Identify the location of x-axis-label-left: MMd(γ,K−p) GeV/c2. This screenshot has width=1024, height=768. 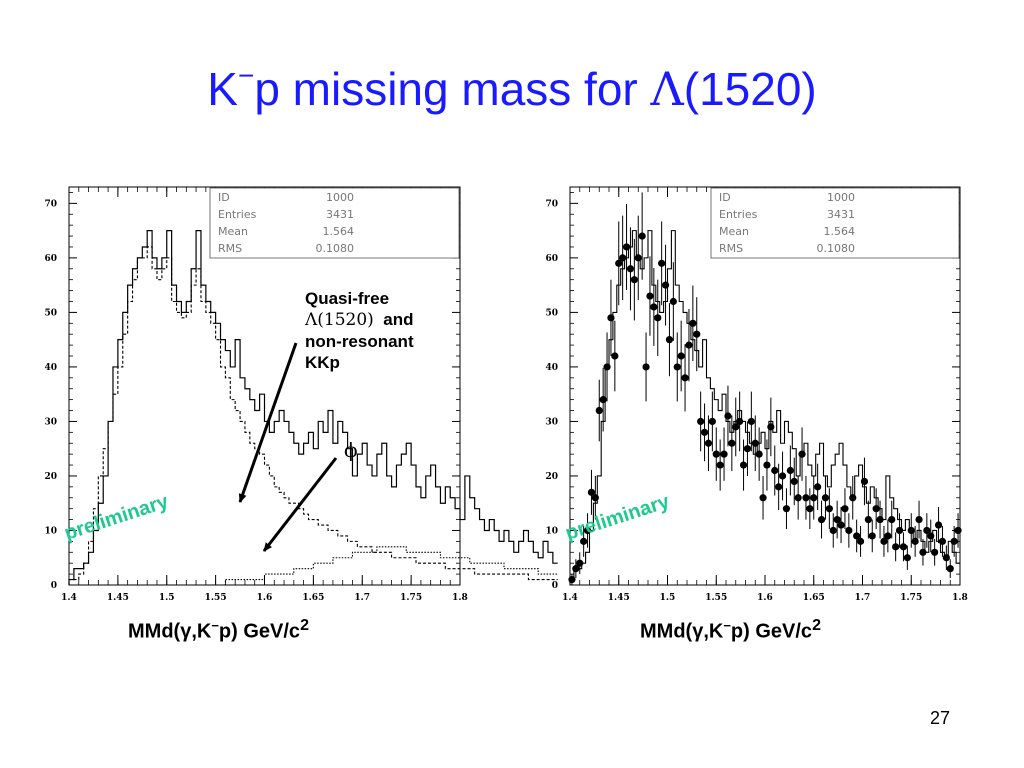
(218, 630).